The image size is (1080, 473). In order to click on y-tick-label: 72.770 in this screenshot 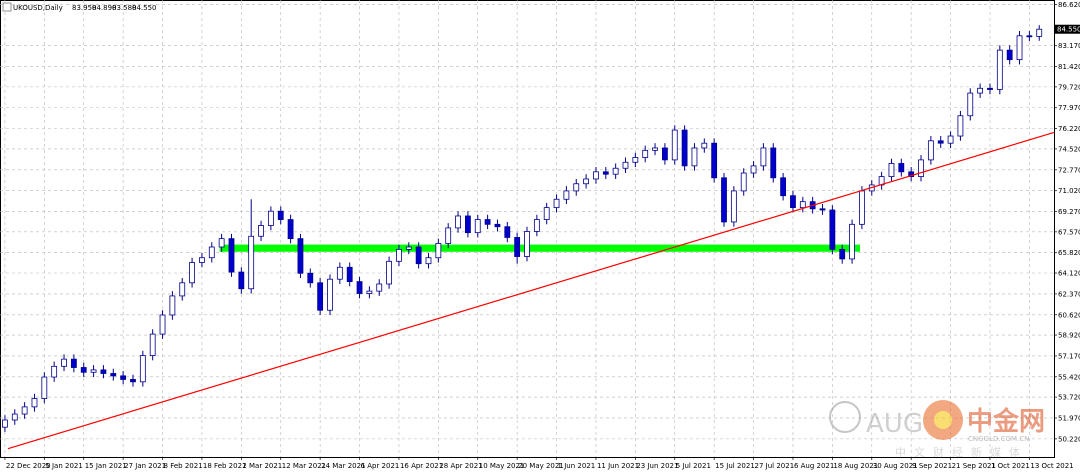, I will do `click(1069, 170)`.